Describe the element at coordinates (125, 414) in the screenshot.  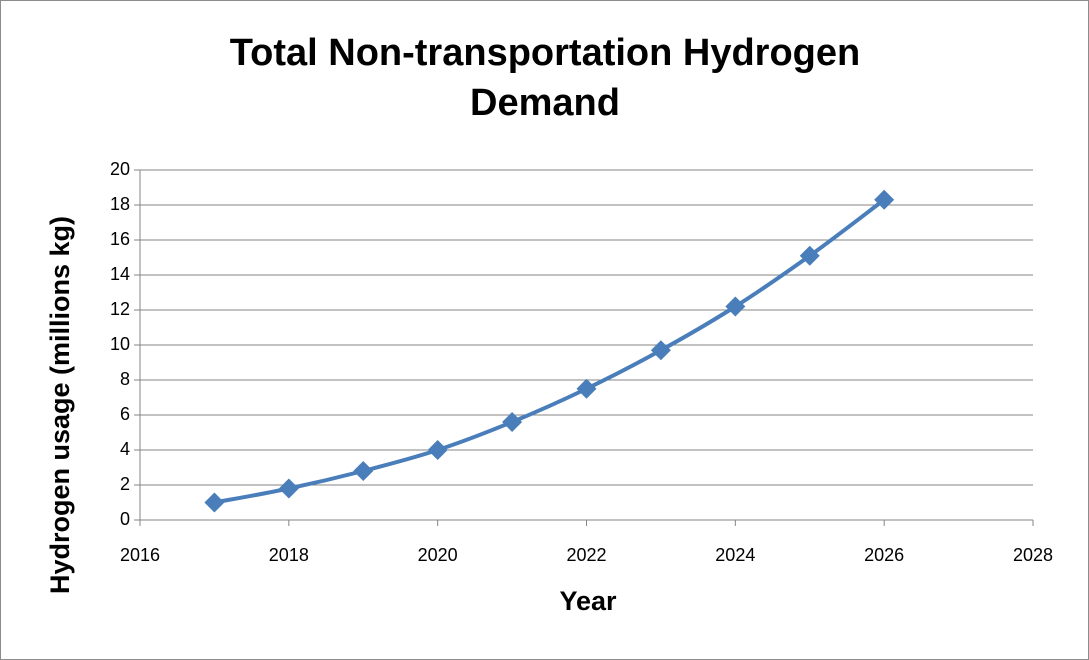
I see `y-tick-label: 6` at that location.